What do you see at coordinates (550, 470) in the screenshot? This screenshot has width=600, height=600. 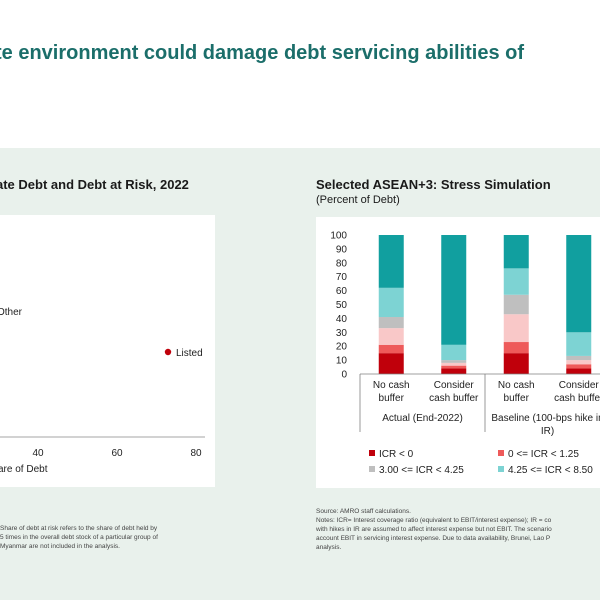 I see `legend-label: 4.25 <= ICR < 8.50` at bounding box center [550, 470].